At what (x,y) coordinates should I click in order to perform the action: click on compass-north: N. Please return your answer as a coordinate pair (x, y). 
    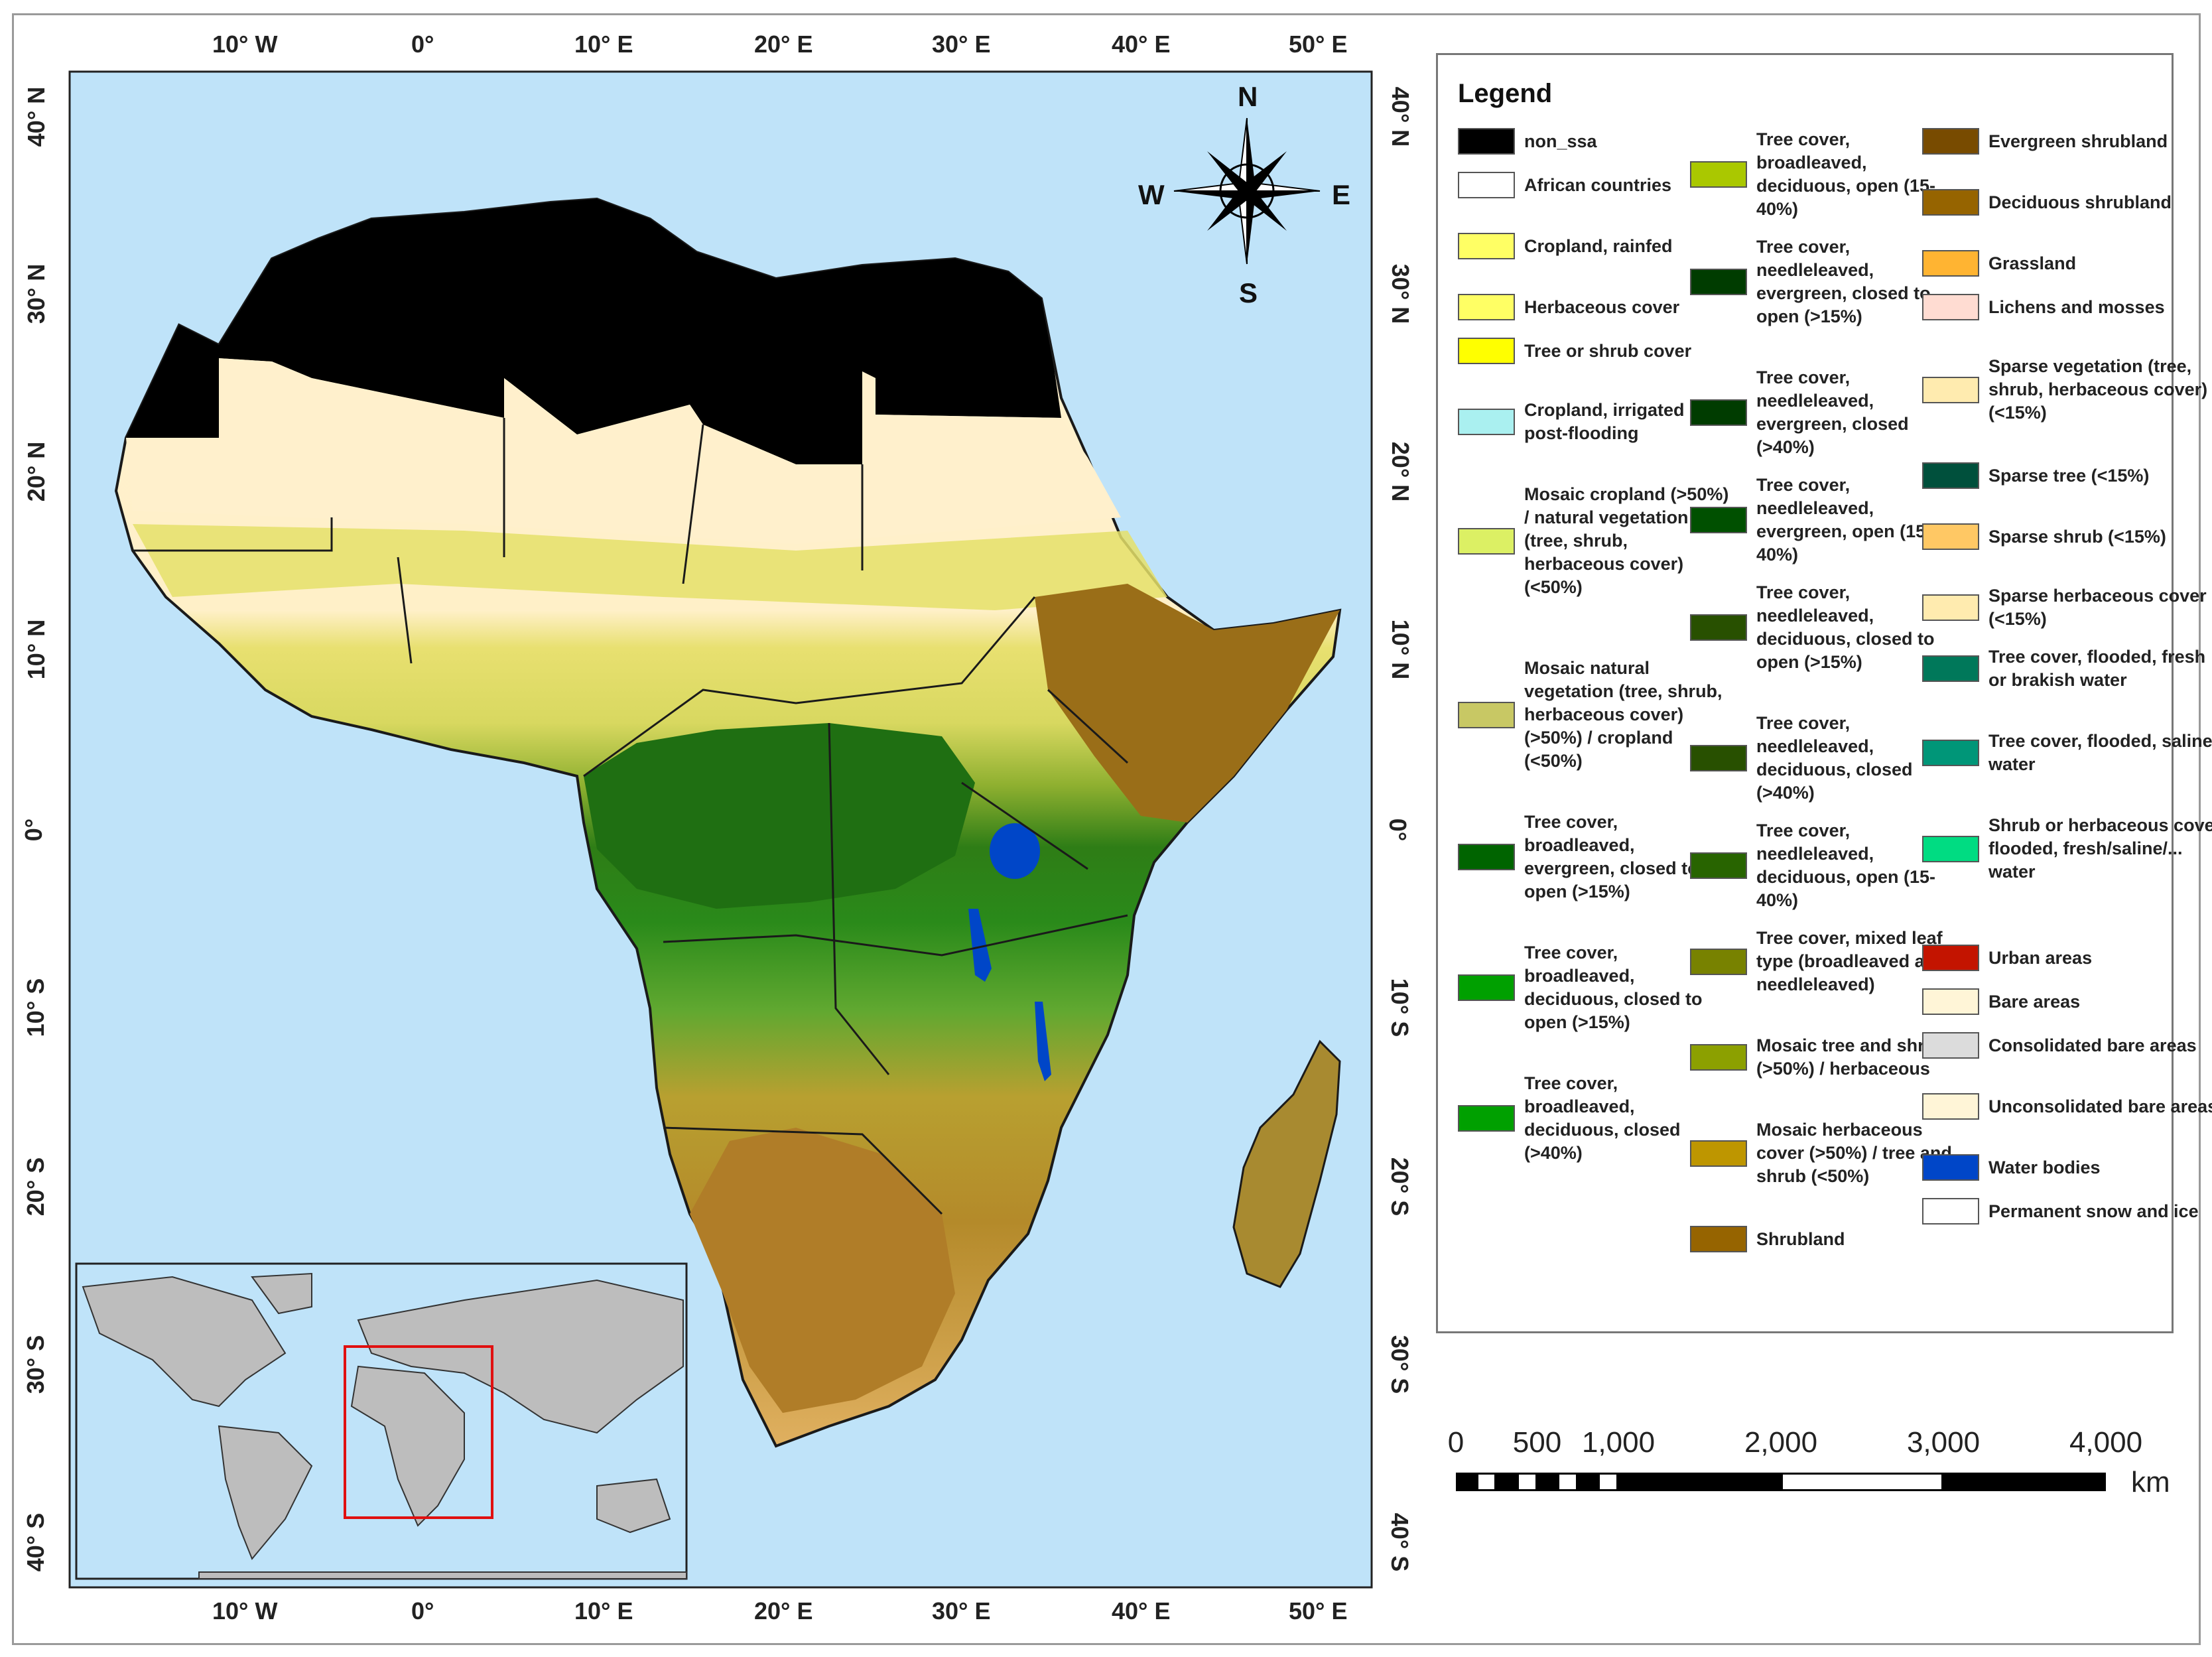
    Looking at the image, I should click on (1248, 96).